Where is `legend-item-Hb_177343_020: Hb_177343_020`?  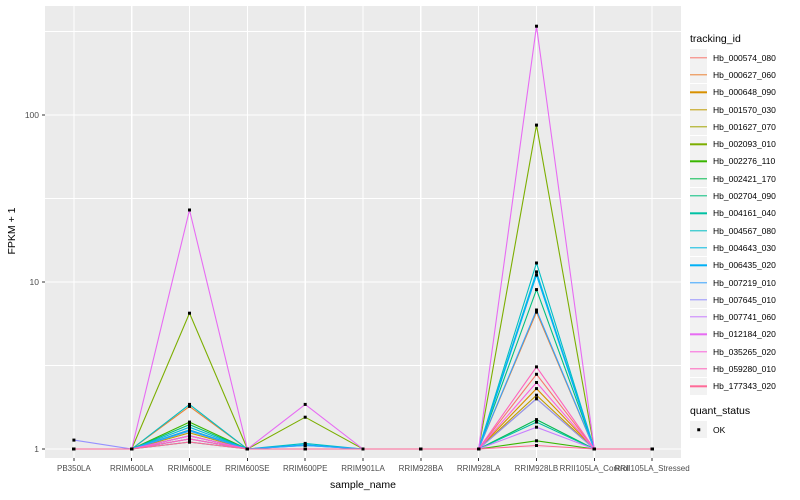 legend-item-Hb_177343_020: Hb_177343_020 is located at coordinates (744, 386).